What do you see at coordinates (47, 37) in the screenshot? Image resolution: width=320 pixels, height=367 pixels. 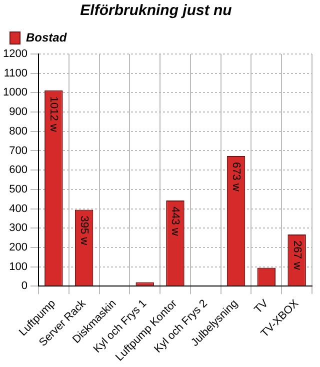 I see `legend-label: Bostad` at bounding box center [47, 37].